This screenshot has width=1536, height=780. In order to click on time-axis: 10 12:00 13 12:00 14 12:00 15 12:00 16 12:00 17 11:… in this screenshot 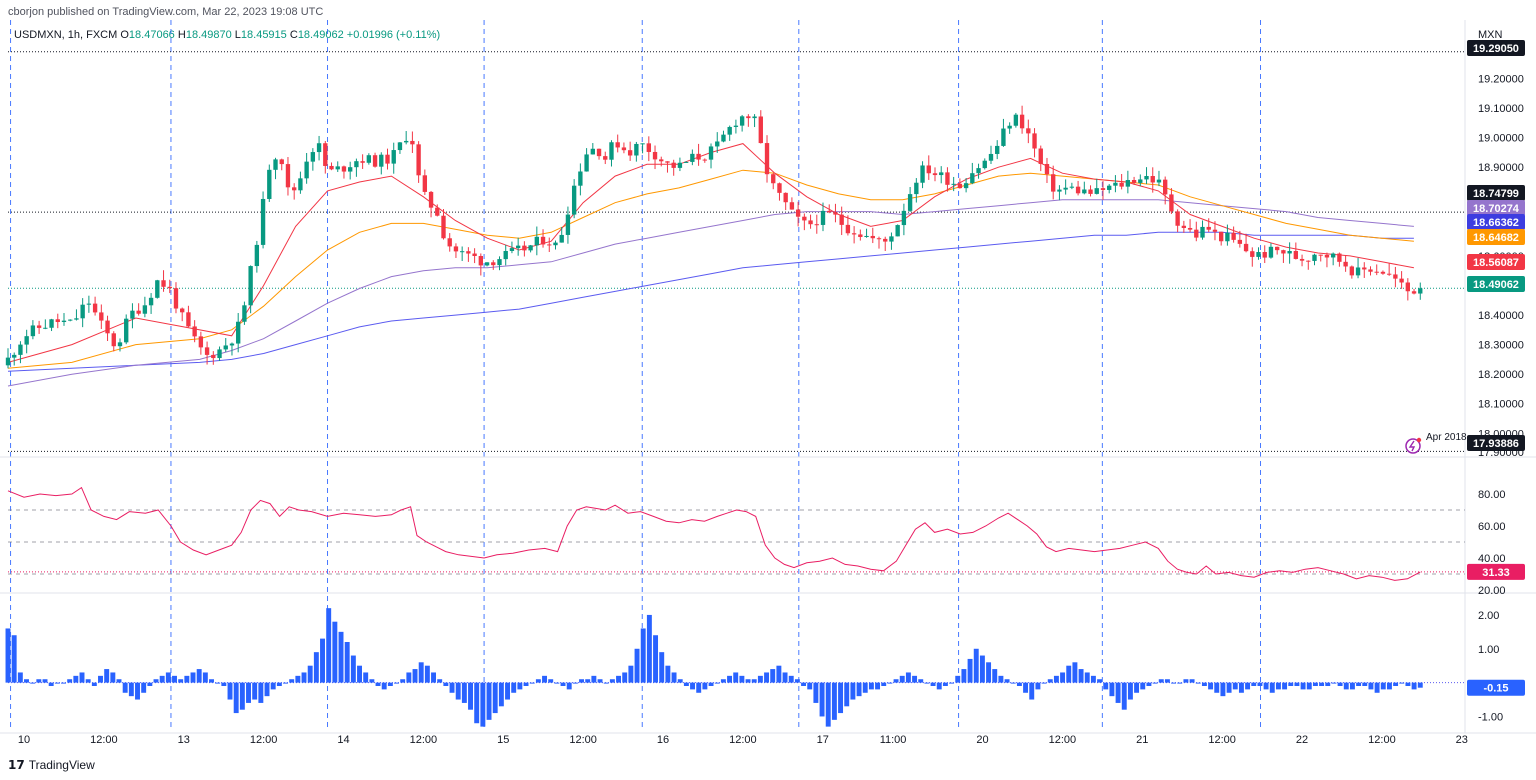, I will do `click(743, 740)`.